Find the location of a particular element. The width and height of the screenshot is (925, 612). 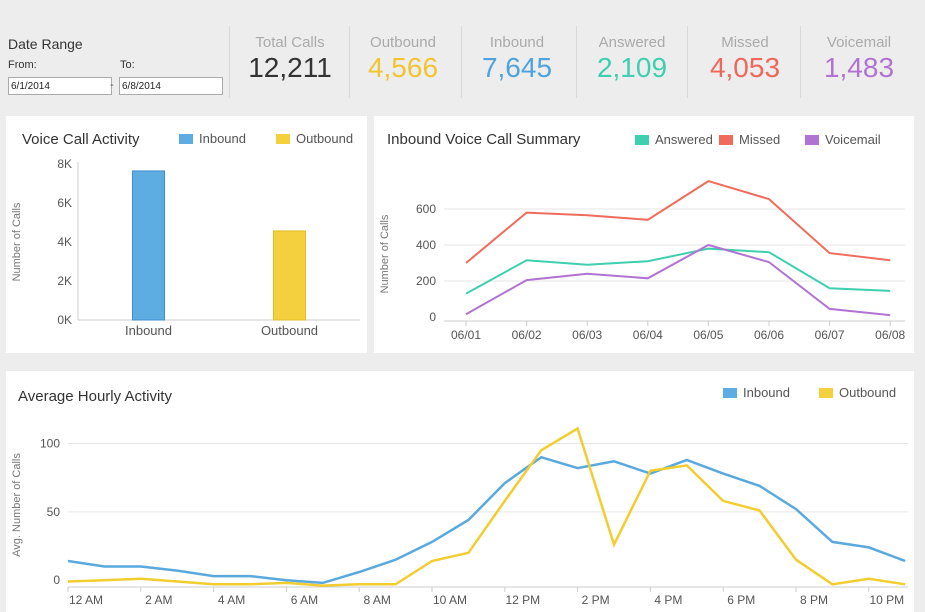

x-tick-label: 06/07 is located at coordinates (830, 335).